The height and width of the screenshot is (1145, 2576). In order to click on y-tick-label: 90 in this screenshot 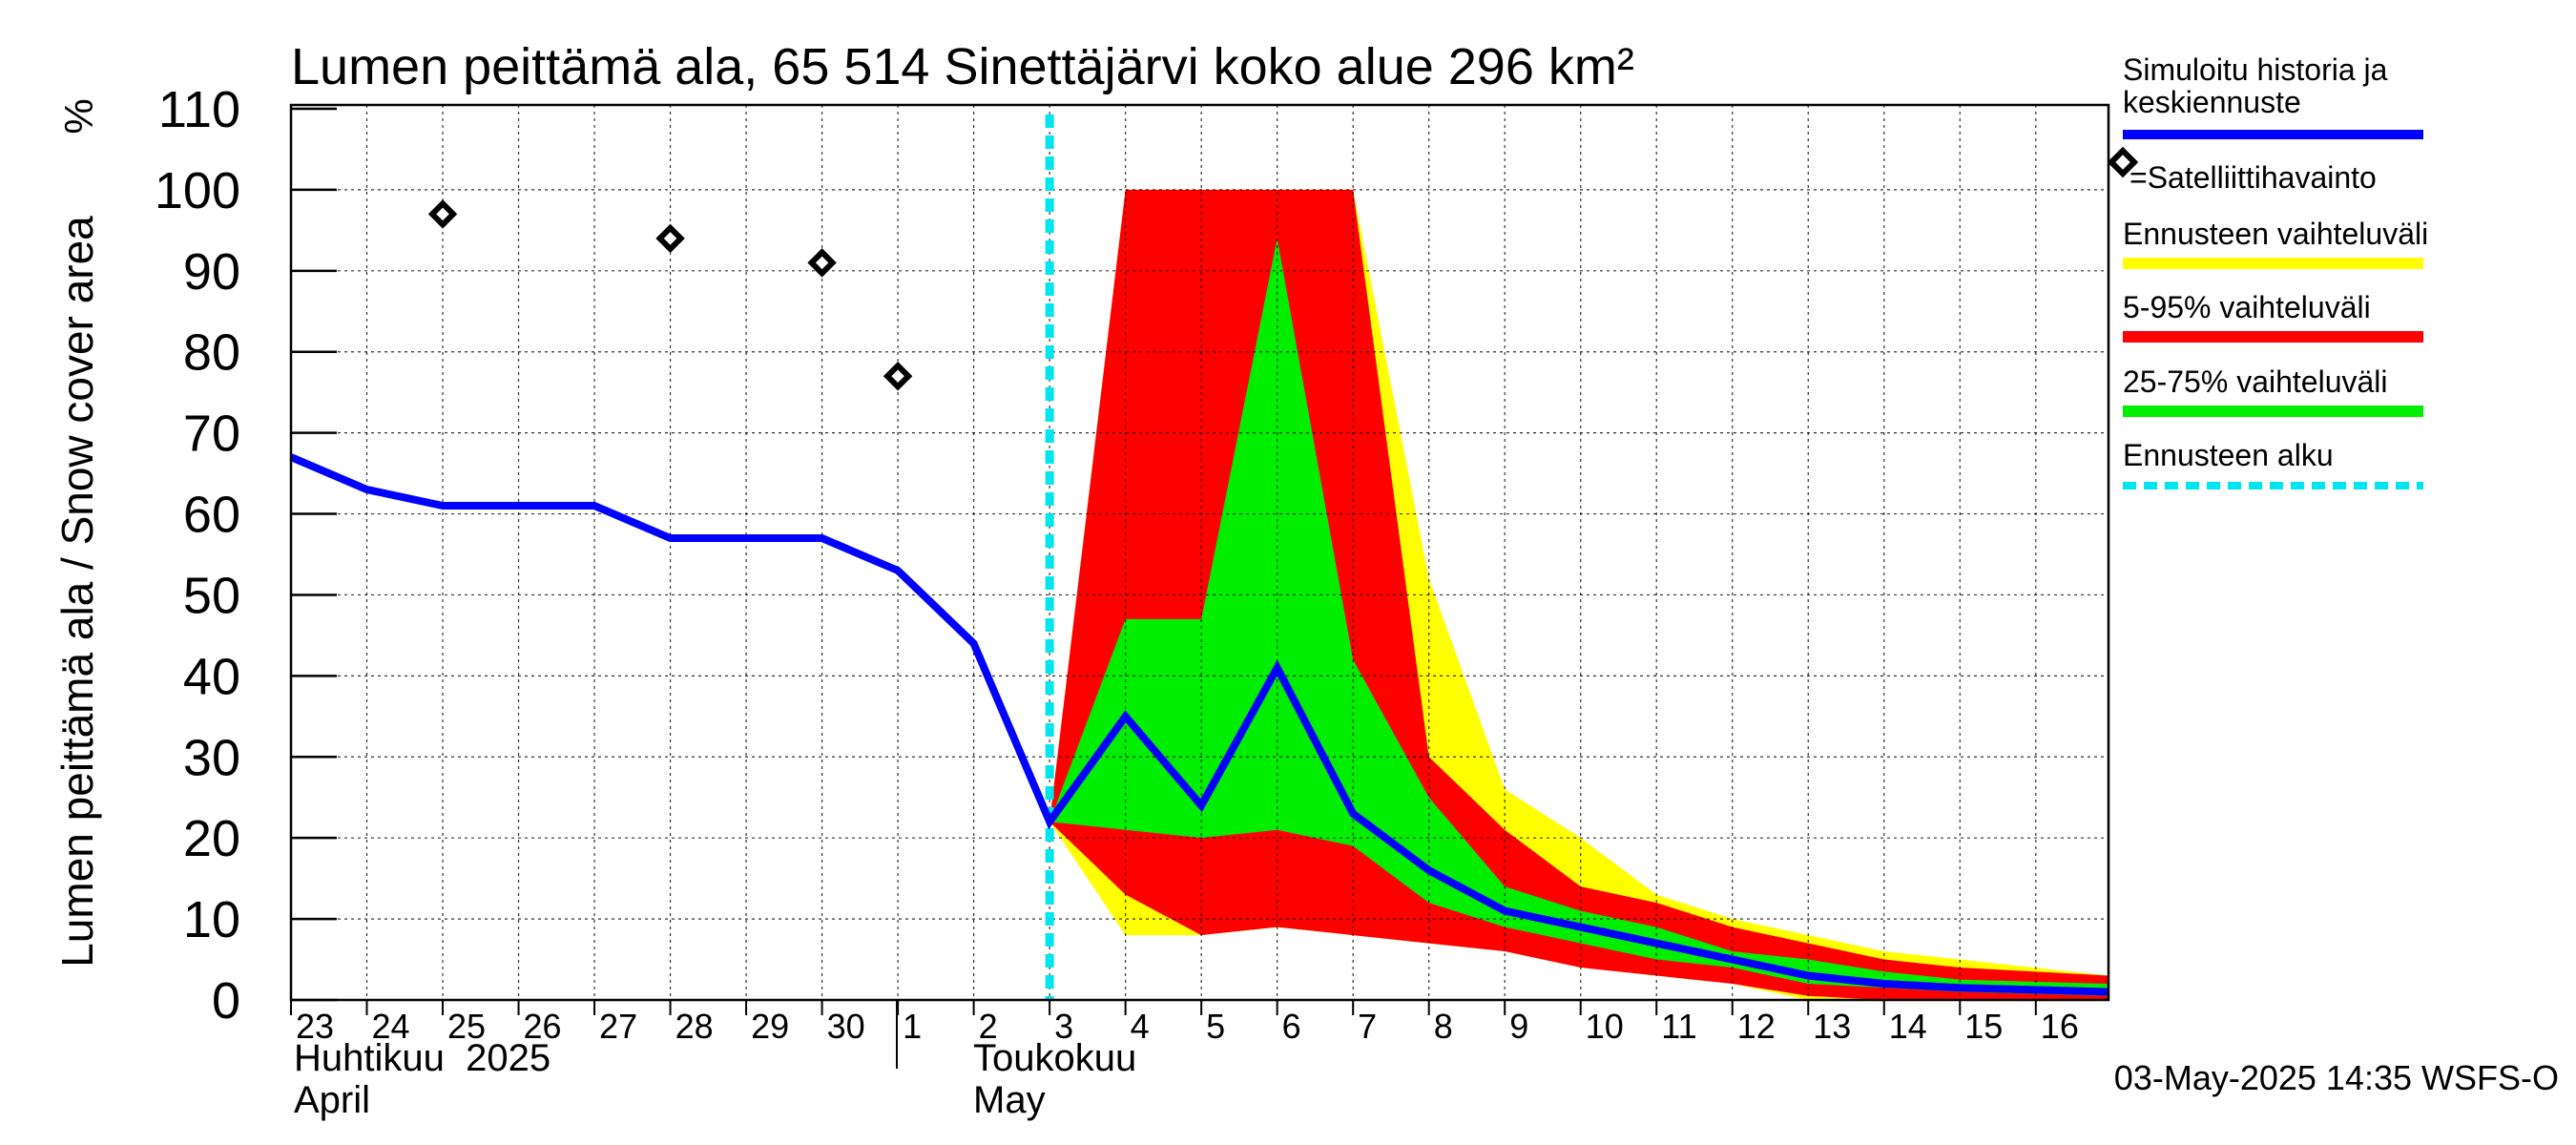, I will do `click(211, 272)`.